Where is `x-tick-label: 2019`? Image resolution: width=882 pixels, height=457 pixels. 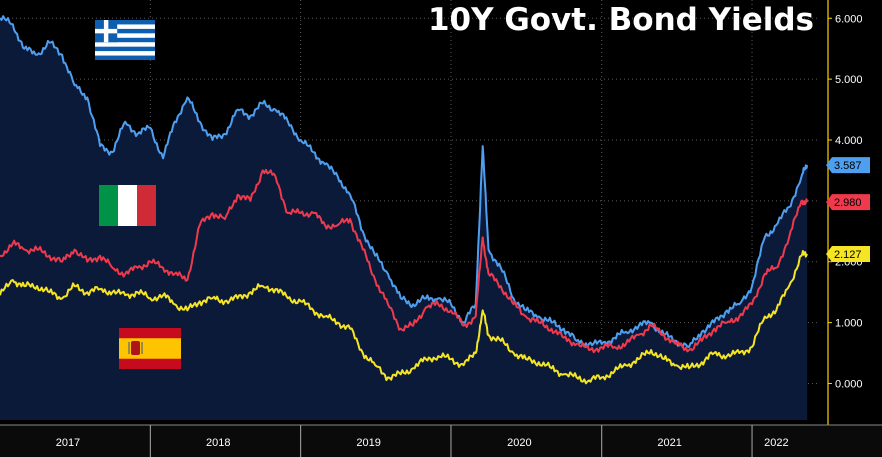 x-tick-label: 2019 is located at coordinates (368, 443).